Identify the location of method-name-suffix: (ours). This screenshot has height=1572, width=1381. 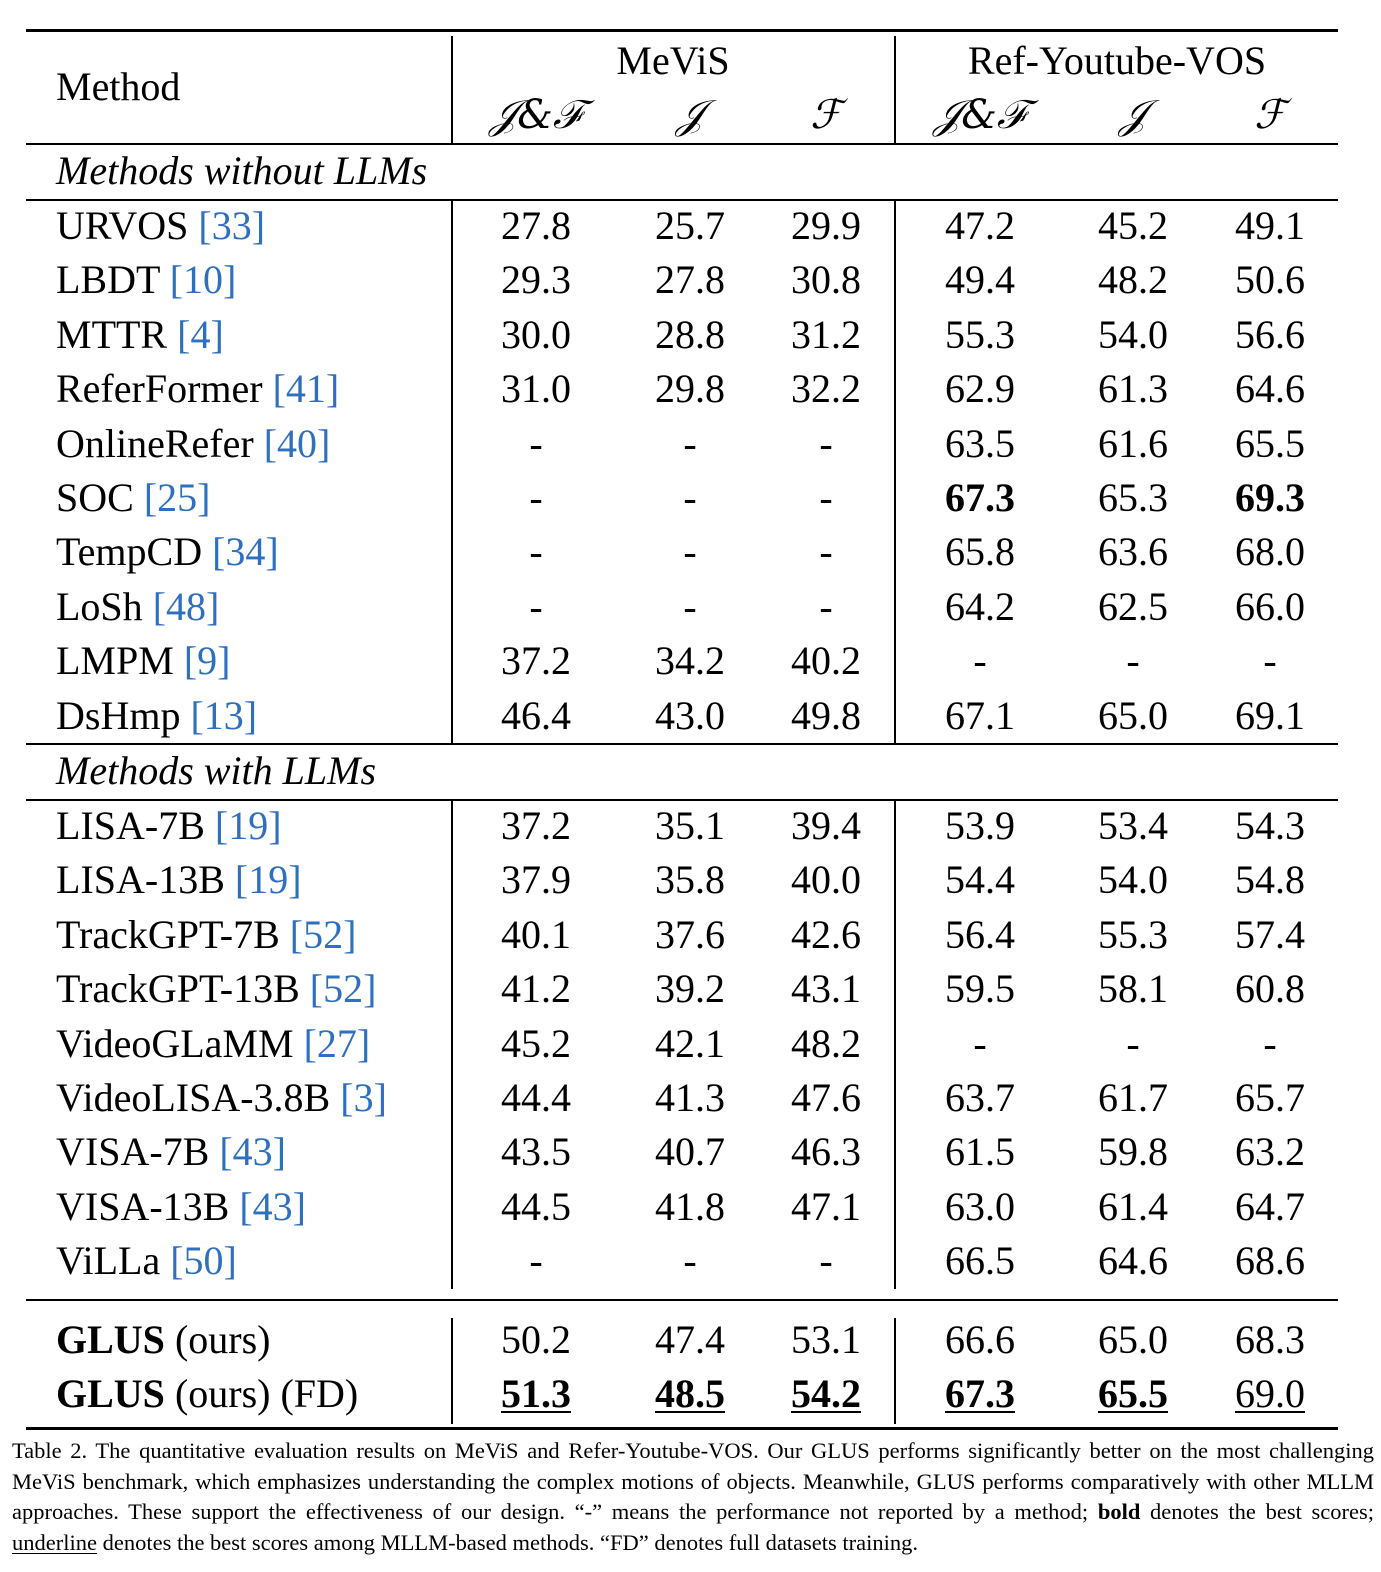
(217, 1339).